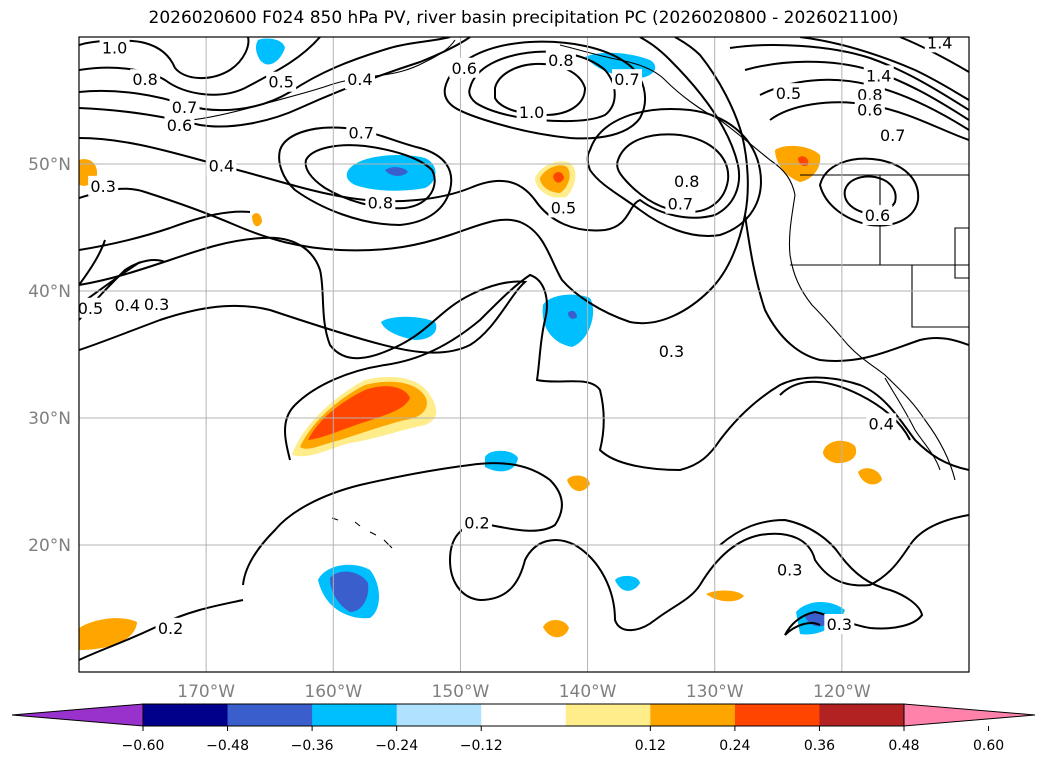  Describe the element at coordinates (200, 66) in the screenshot. I see `pv-contour-0-8-nw` at that location.